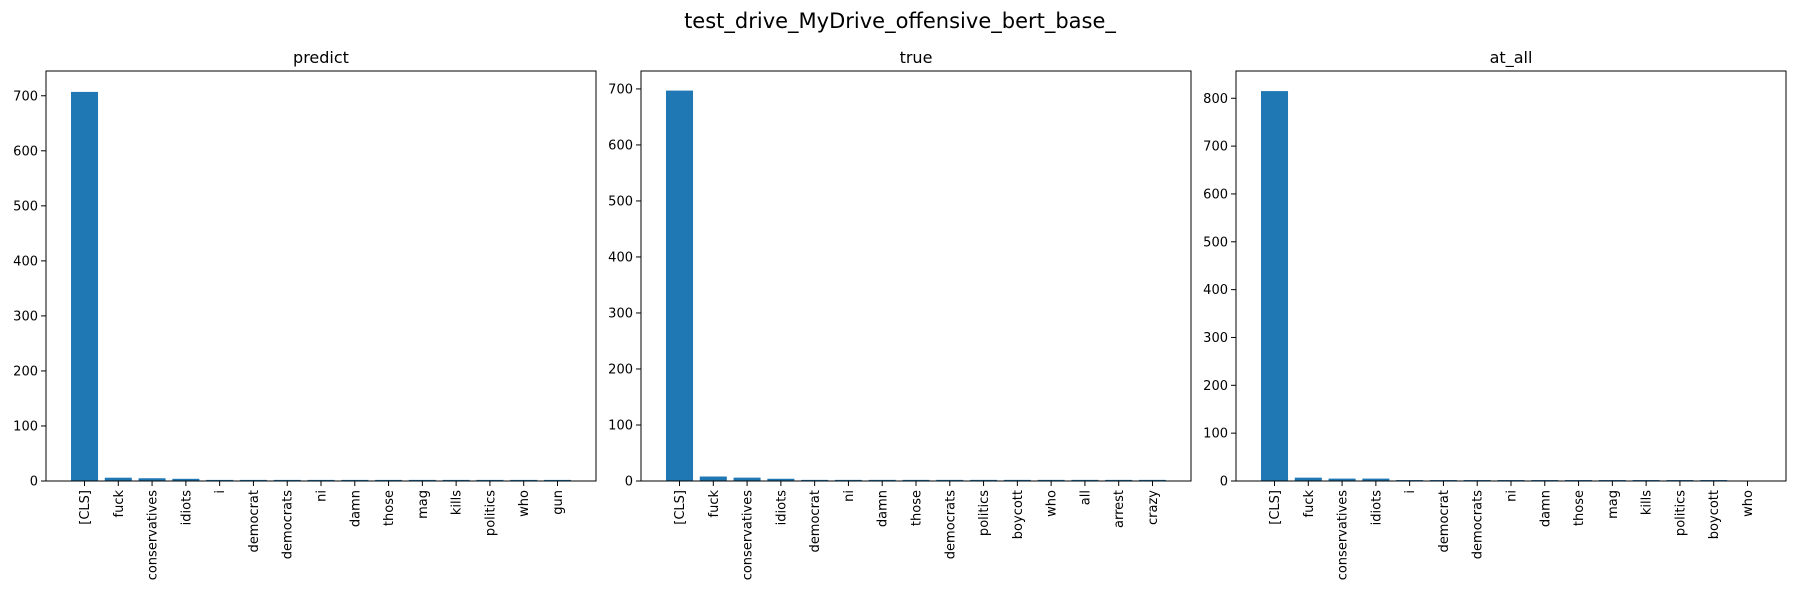 This screenshot has width=1800, height=600. Describe the element at coordinates (1152, 480) in the screenshot. I see `bar-crazy` at that location.